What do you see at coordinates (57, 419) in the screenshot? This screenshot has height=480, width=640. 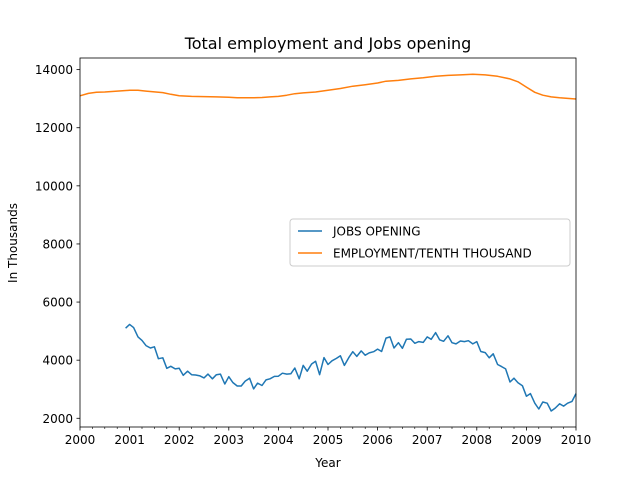 I see `y-tick-label: 2000` at bounding box center [57, 419].